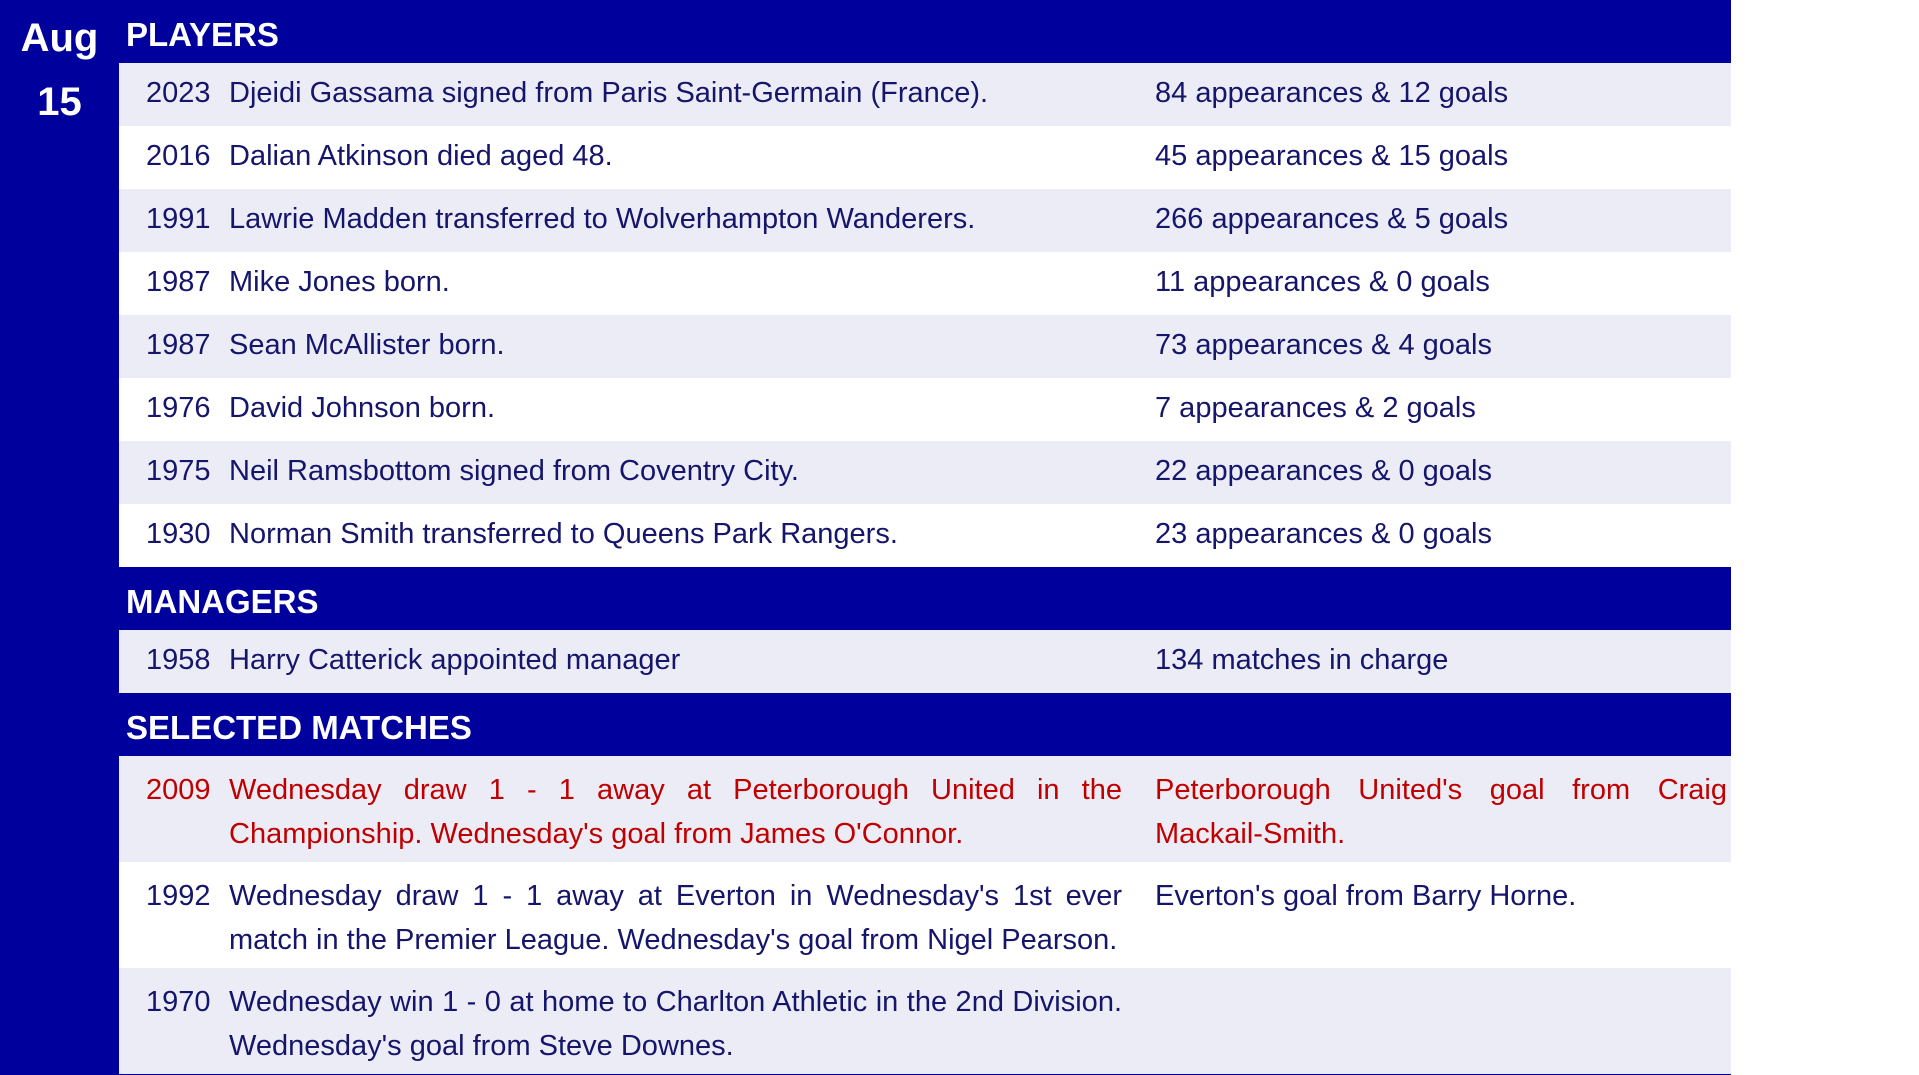 Image resolution: width=1919 pixels, height=1075 pixels. Describe the element at coordinates (421, 156) in the screenshot. I see `event-text: Dalian Atkinson died aged 48.` at that location.